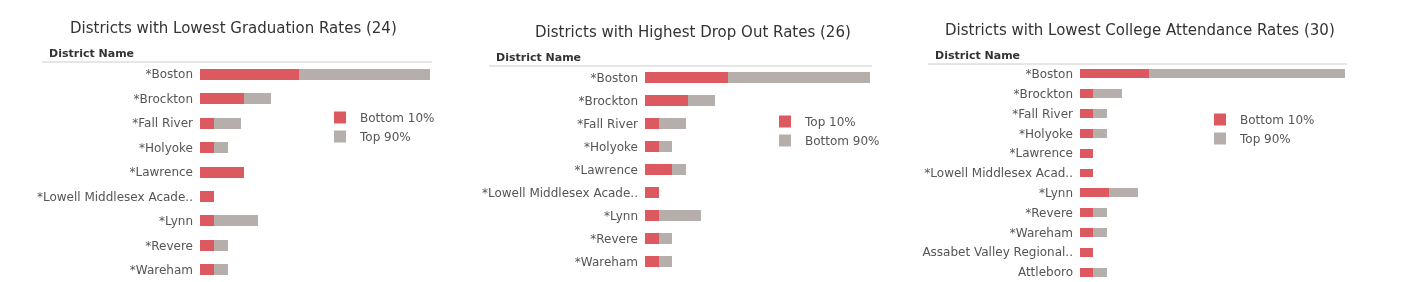 The height and width of the screenshot is (282, 1401). What do you see at coordinates (1140, 30) in the screenshot?
I see `chart-title: Districts with Lowest College Attendance Rates (30)` at bounding box center [1140, 30].